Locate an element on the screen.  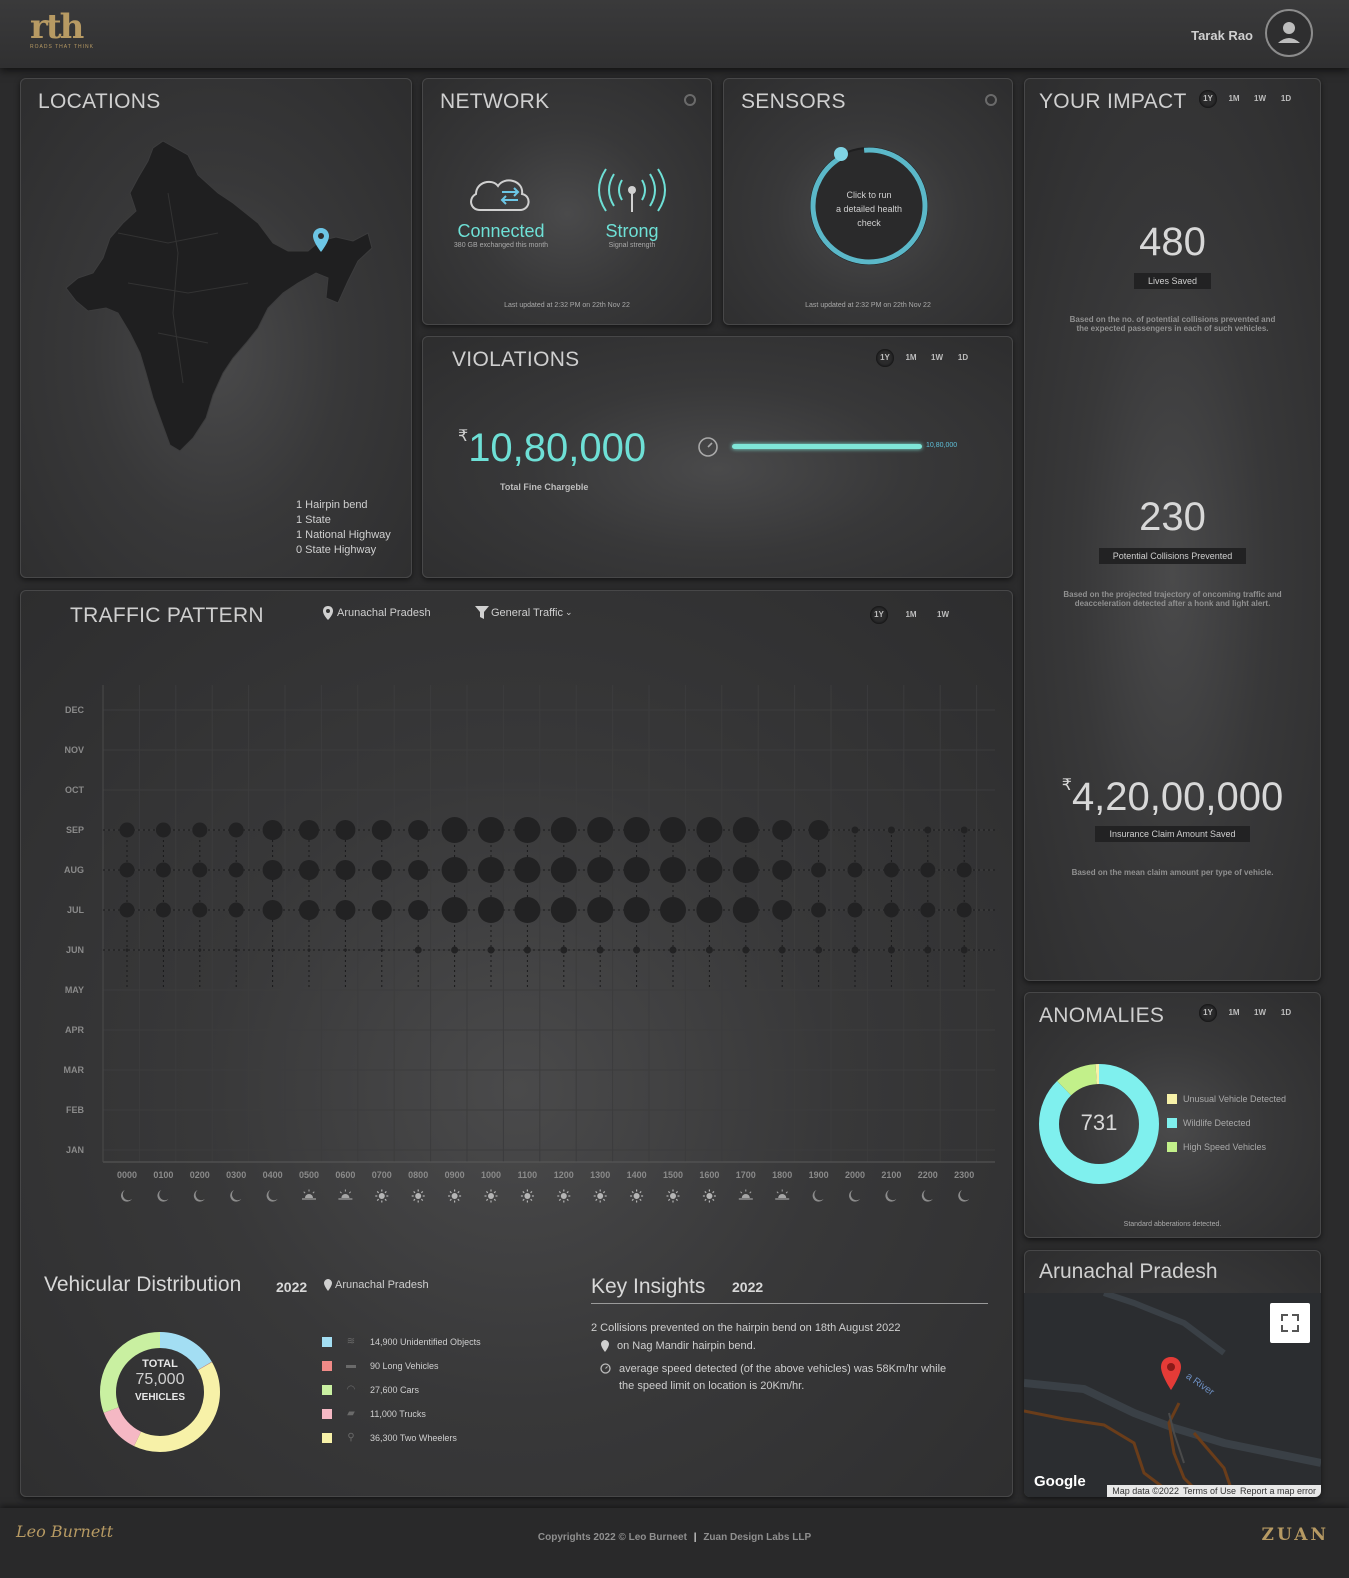
sensors-refresh-icon is located at coordinates (991, 100).